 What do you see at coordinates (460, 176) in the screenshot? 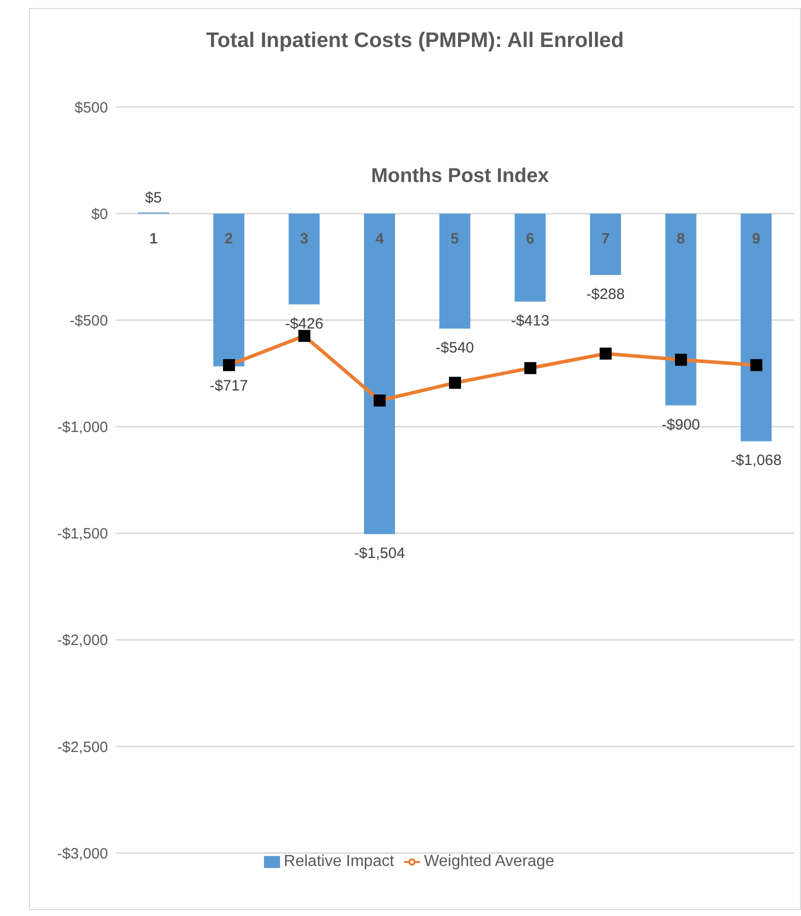
I see `x-axis-title: Months Post Index` at bounding box center [460, 176].